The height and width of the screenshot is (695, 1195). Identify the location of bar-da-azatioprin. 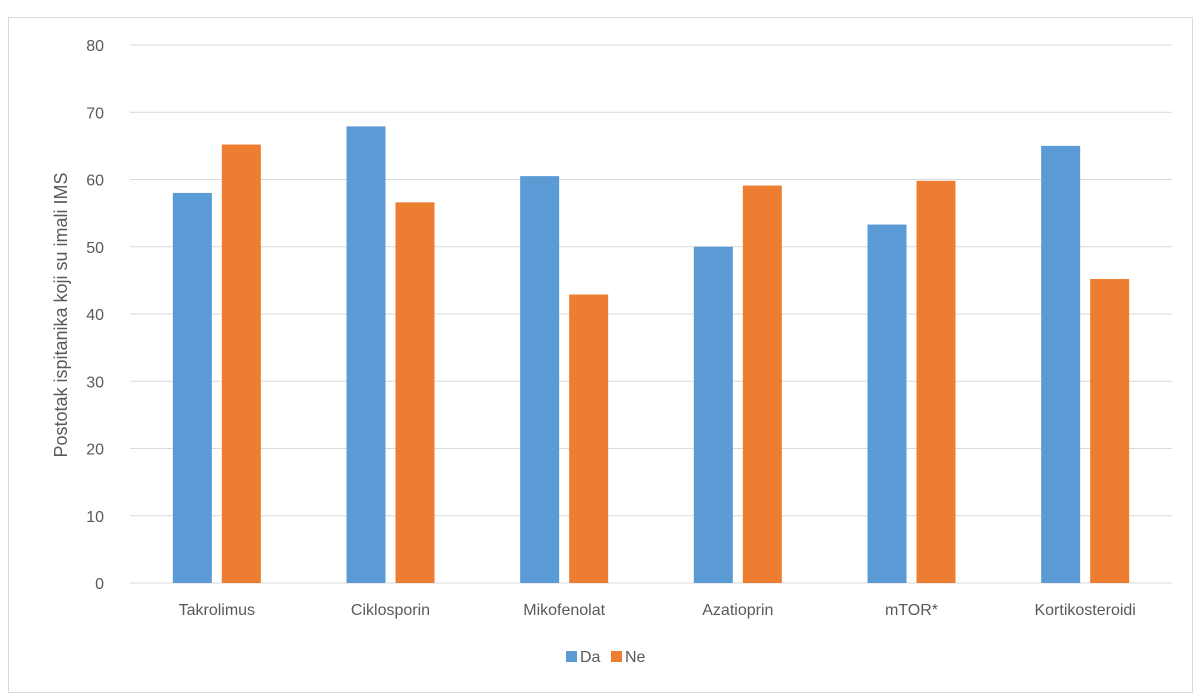
(713, 414).